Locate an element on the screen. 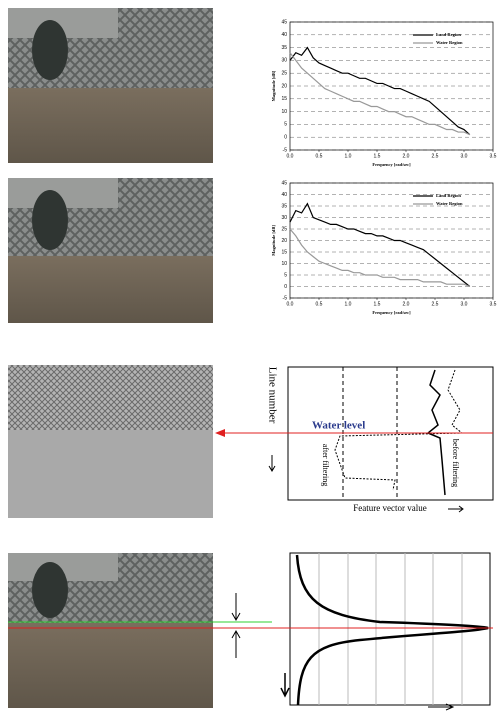 The height and width of the screenshot is (711, 499). before-curve is located at coordinates (436, 432).